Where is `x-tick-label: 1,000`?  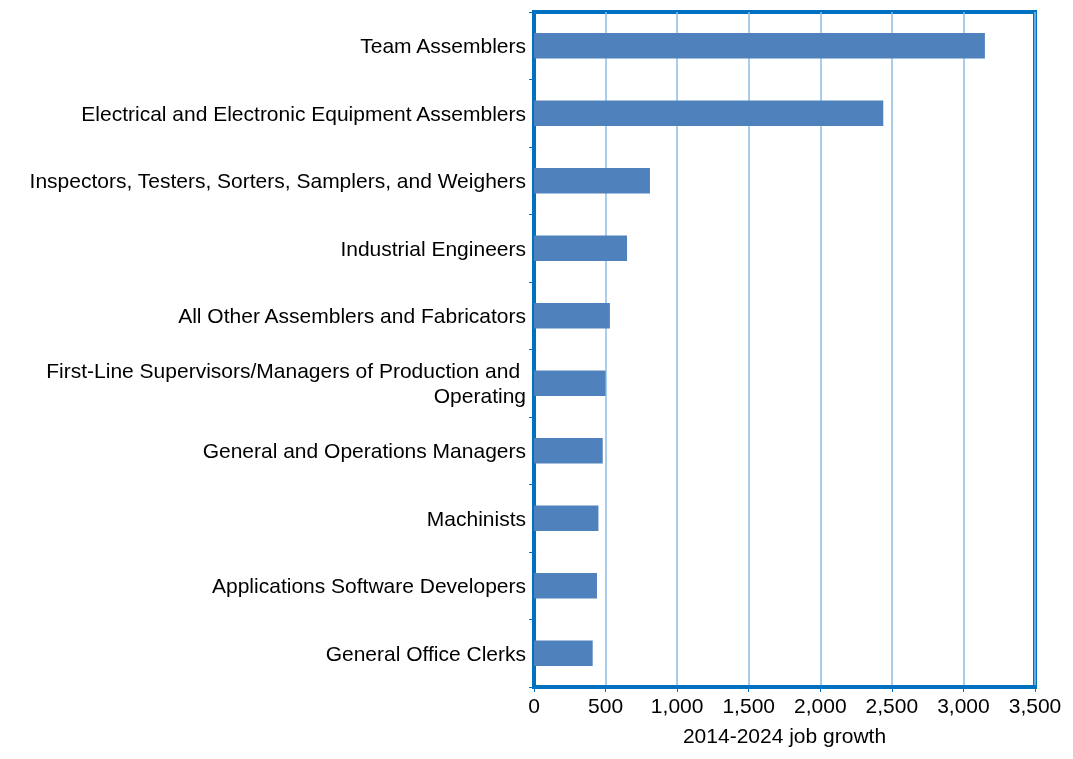 x-tick-label: 1,000 is located at coordinates (677, 705).